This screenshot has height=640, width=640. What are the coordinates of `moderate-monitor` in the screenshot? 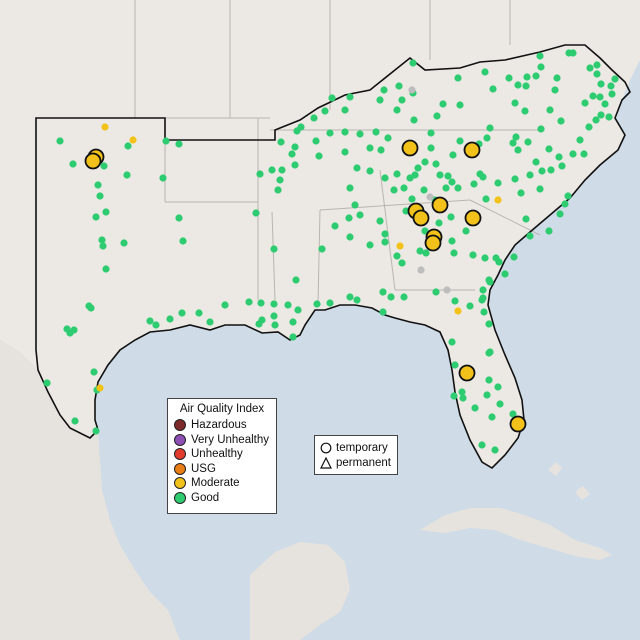 It's located at (458, 311).